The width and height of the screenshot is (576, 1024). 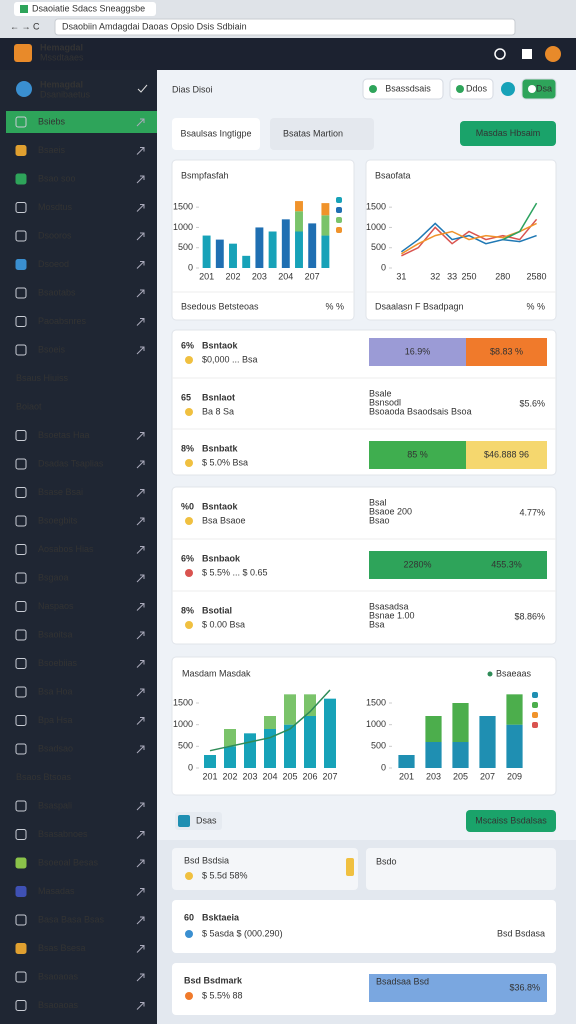 I want to click on y-tick-label: 500, so click(x=185, y=247).